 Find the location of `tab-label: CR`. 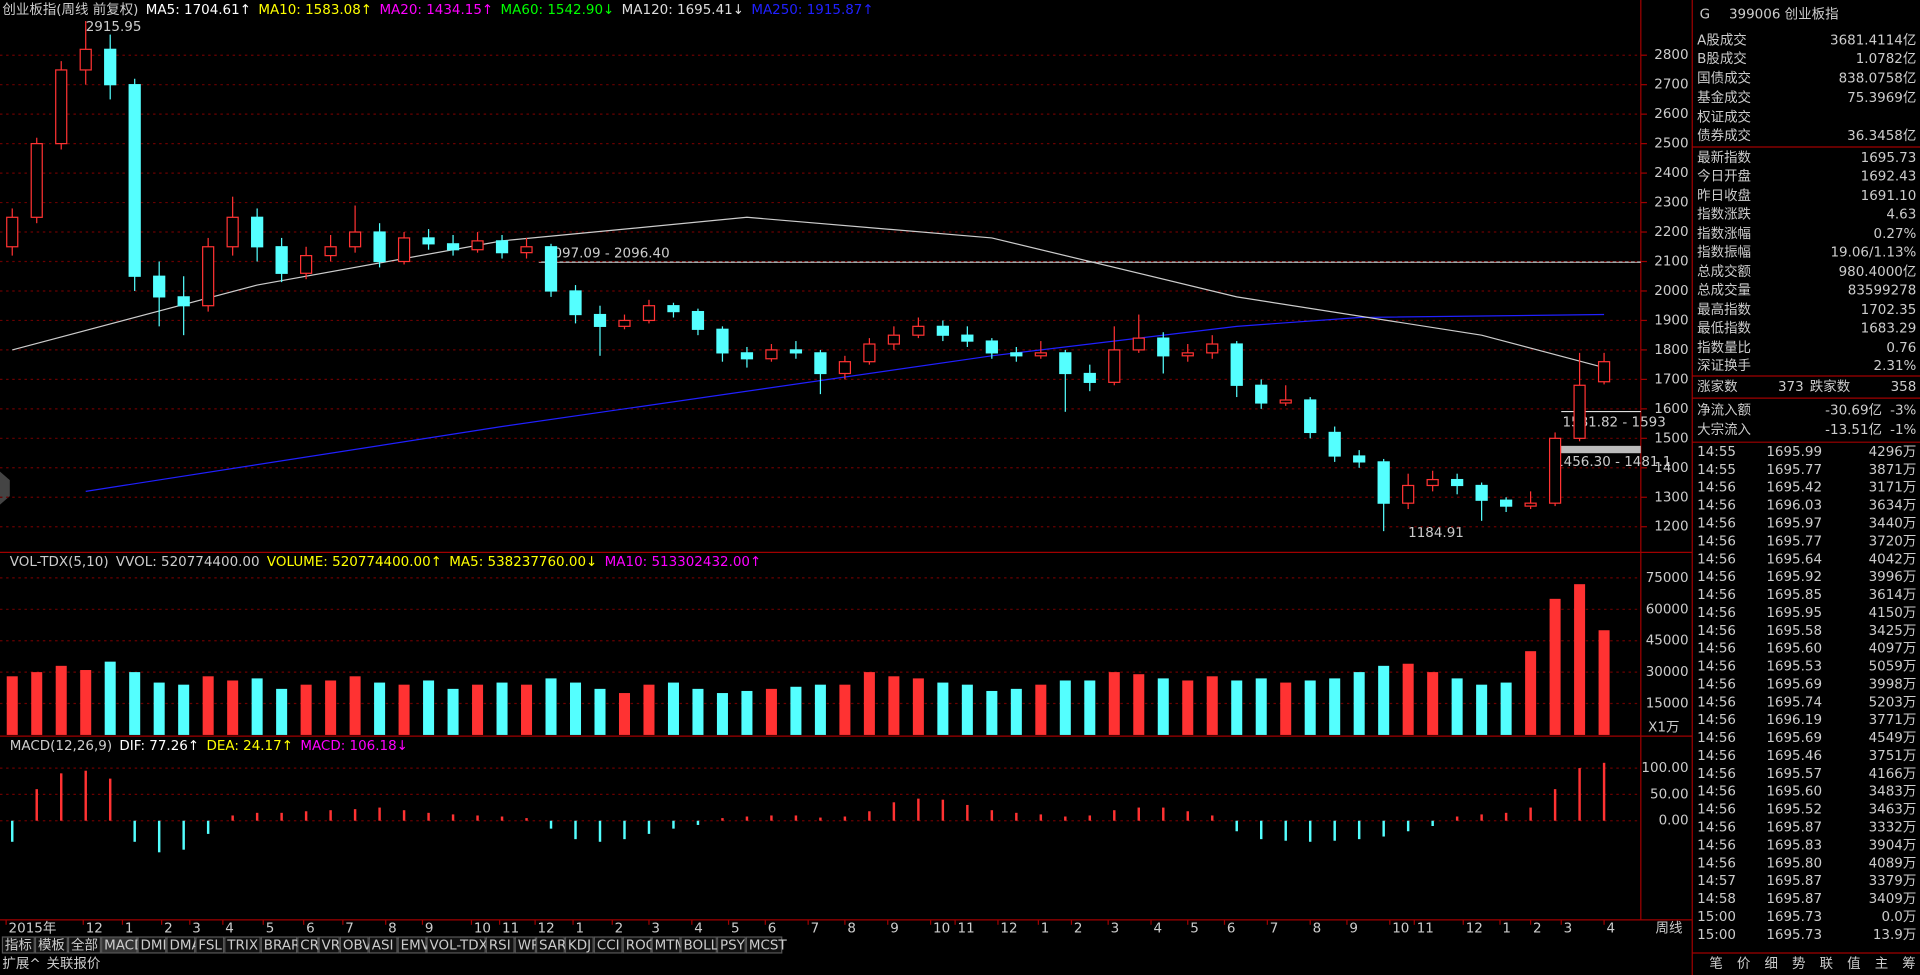

tab-label: CR is located at coordinates (309, 946).